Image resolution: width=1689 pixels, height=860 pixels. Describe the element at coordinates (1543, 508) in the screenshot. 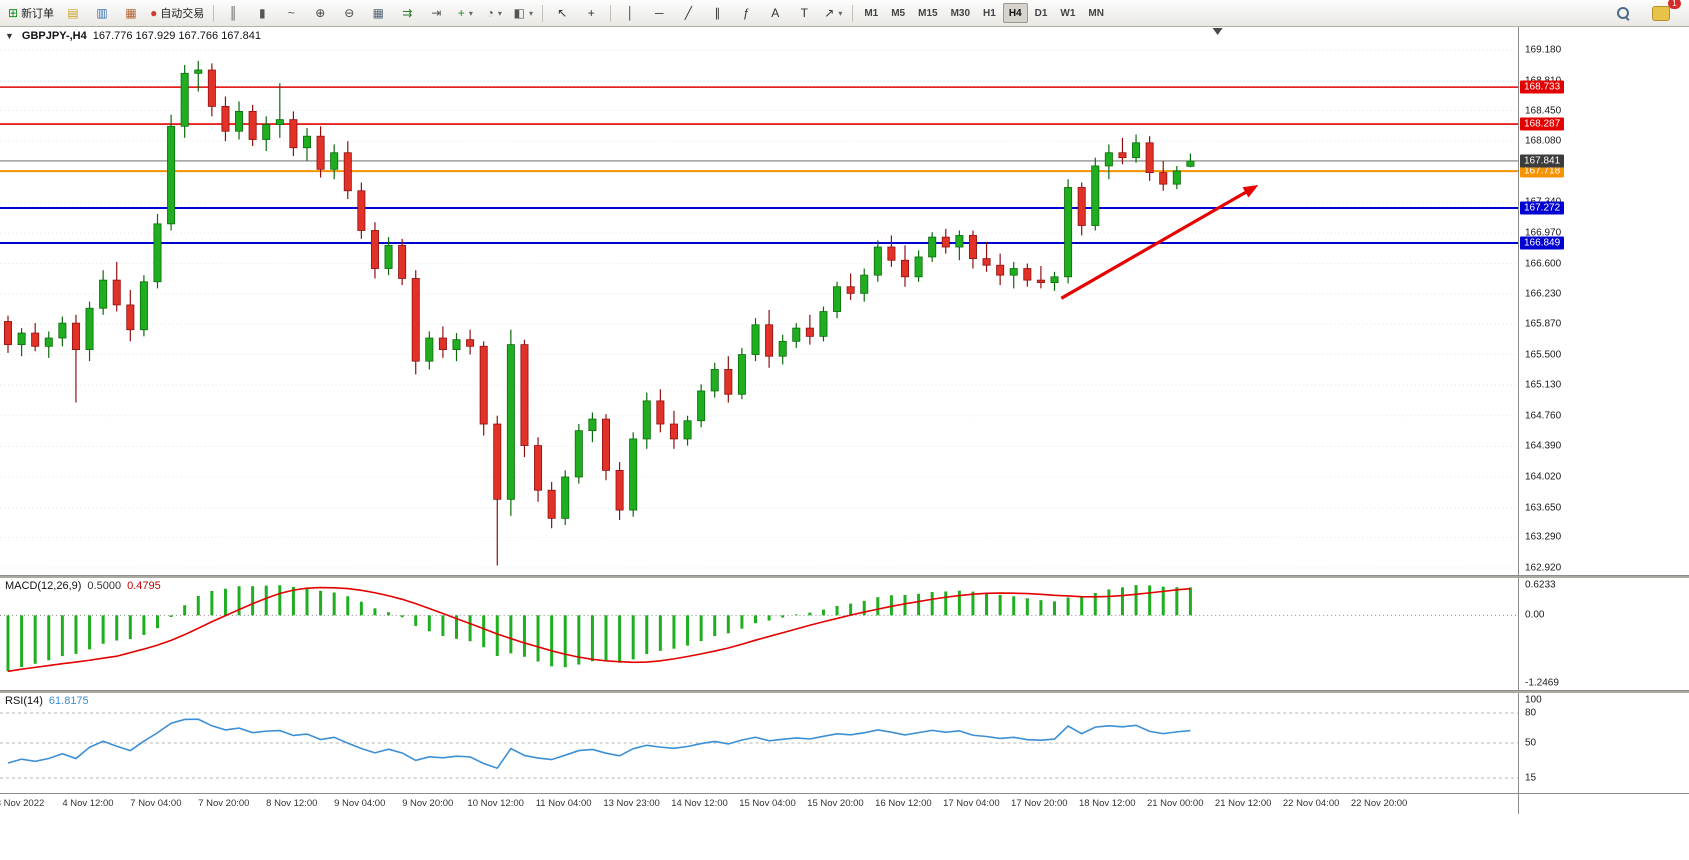

I see `price-axis-label: 163.650` at that location.